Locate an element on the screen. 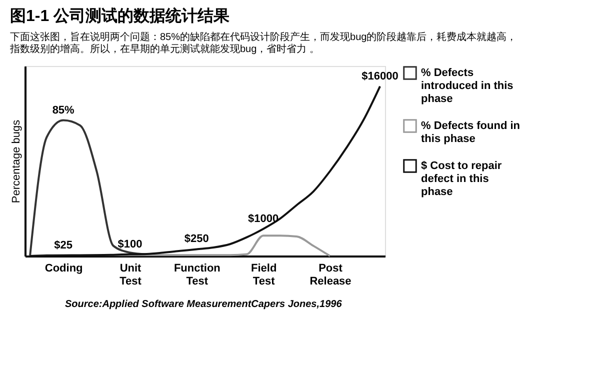 This screenshot has height=384, width=600. text: 下面这张图，旨在说明两个问题：85%的缺陷都在代码设计阶段产生，而发现bug的阶段越靠后，耗费成本就越高， is located at coordinates (263, 37).